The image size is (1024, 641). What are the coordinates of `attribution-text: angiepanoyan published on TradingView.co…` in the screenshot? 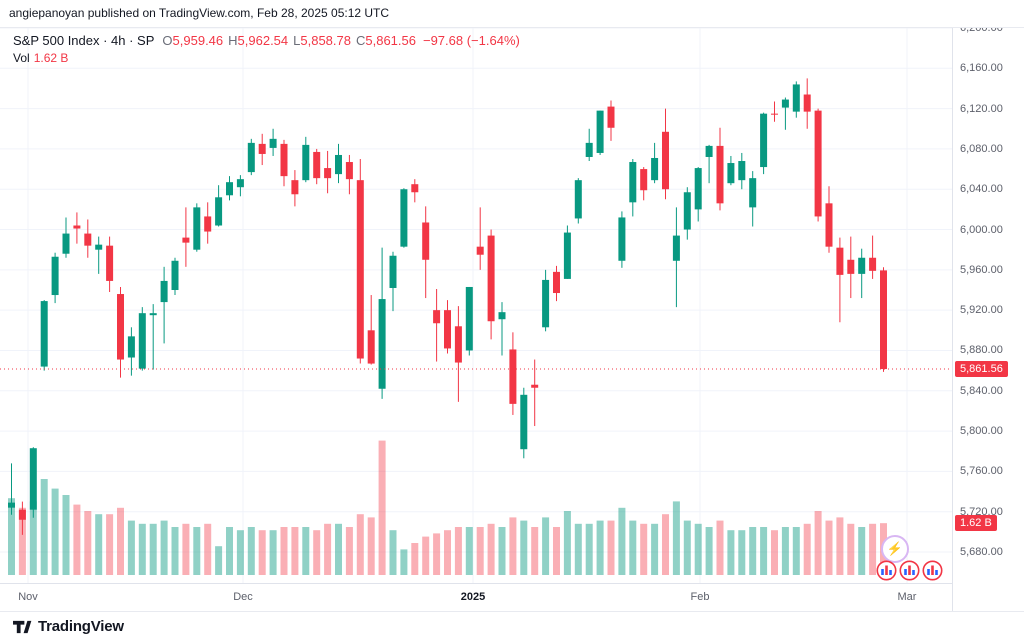 It's located at (199, 13).